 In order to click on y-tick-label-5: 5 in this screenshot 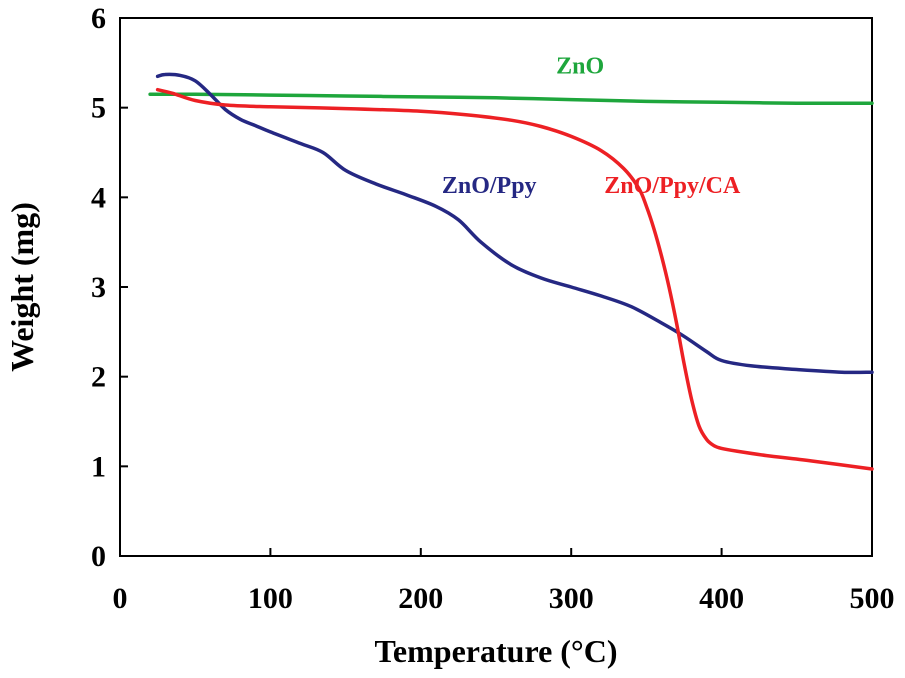, I will do `click(98, 108)`.